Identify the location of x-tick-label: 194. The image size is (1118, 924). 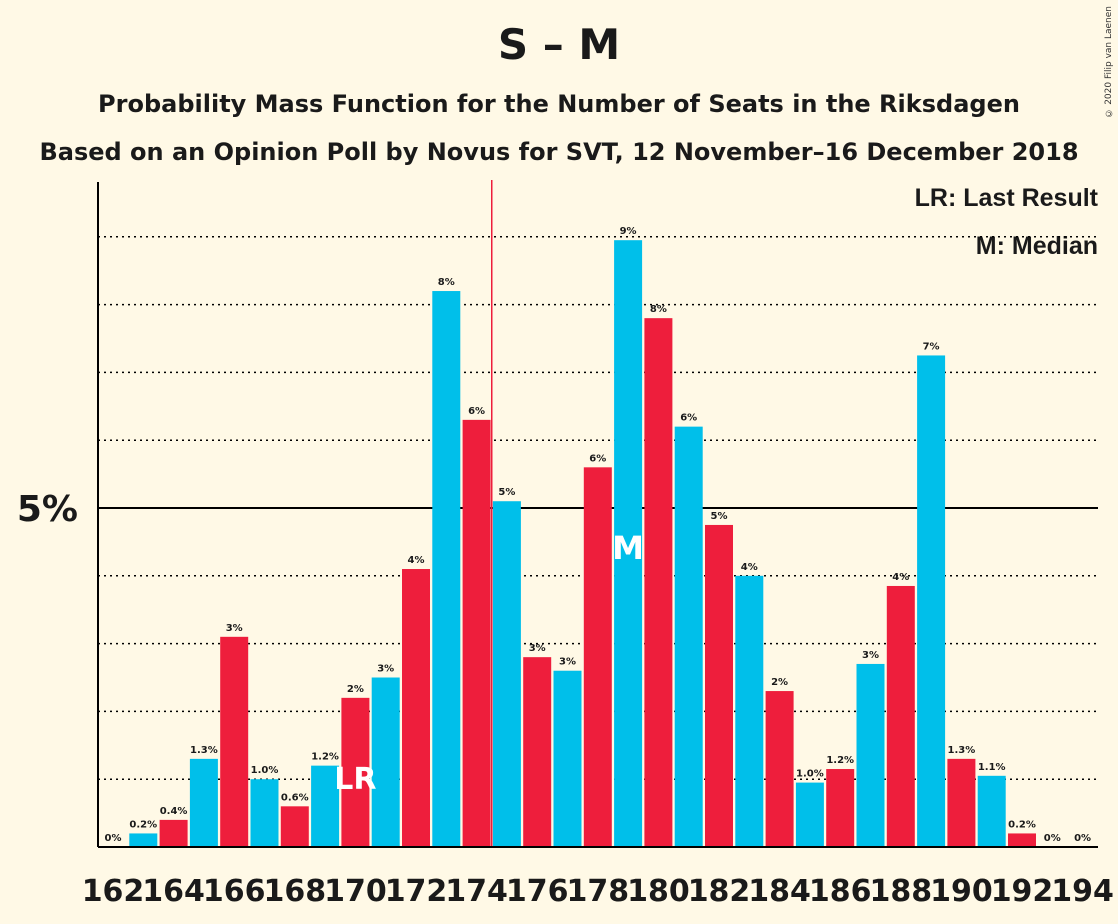
(1082, 891).